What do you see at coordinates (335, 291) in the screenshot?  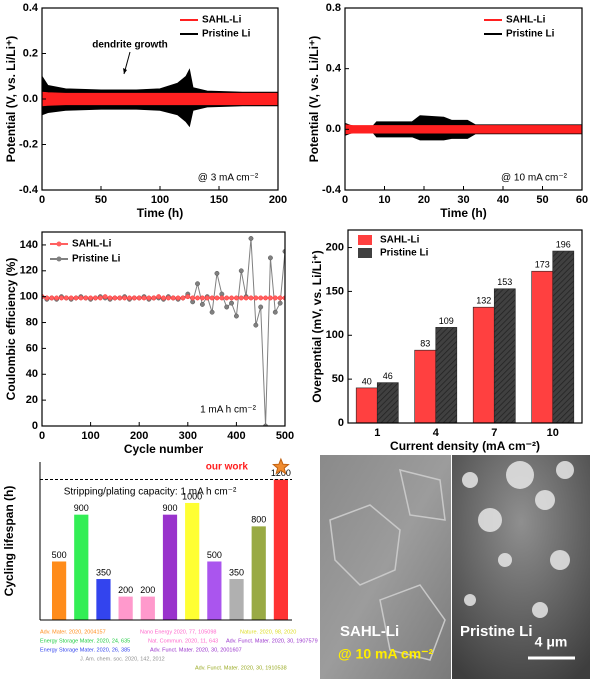 I see `y-tick-label: 150` at bounding box center [335, 291].